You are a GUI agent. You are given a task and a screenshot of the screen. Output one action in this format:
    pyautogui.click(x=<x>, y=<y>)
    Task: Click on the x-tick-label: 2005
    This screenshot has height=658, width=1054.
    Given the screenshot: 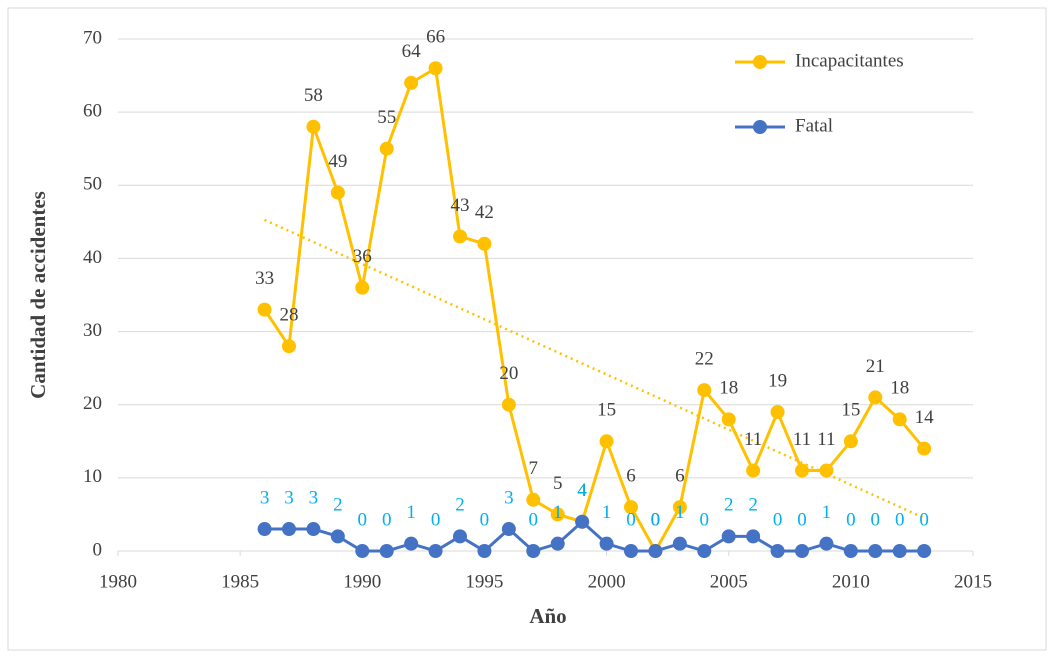 What is the action you would take?
    pyautogui.click(x=729, y=581)
    